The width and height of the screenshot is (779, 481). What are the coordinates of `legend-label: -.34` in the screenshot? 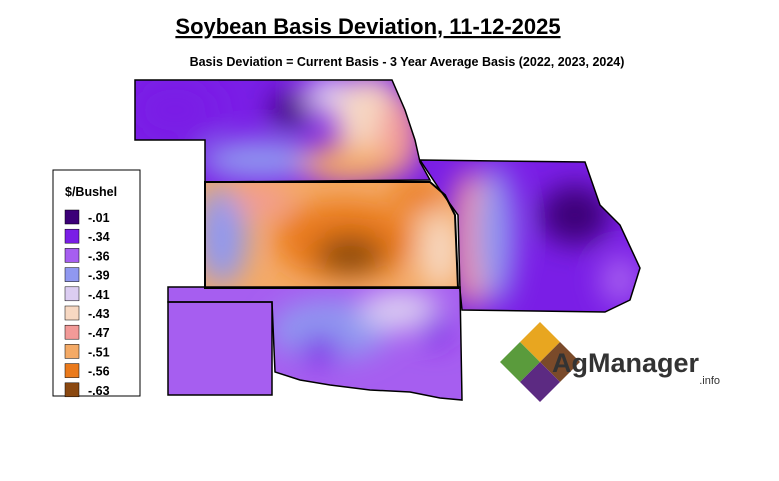 It's located at (99, 237).